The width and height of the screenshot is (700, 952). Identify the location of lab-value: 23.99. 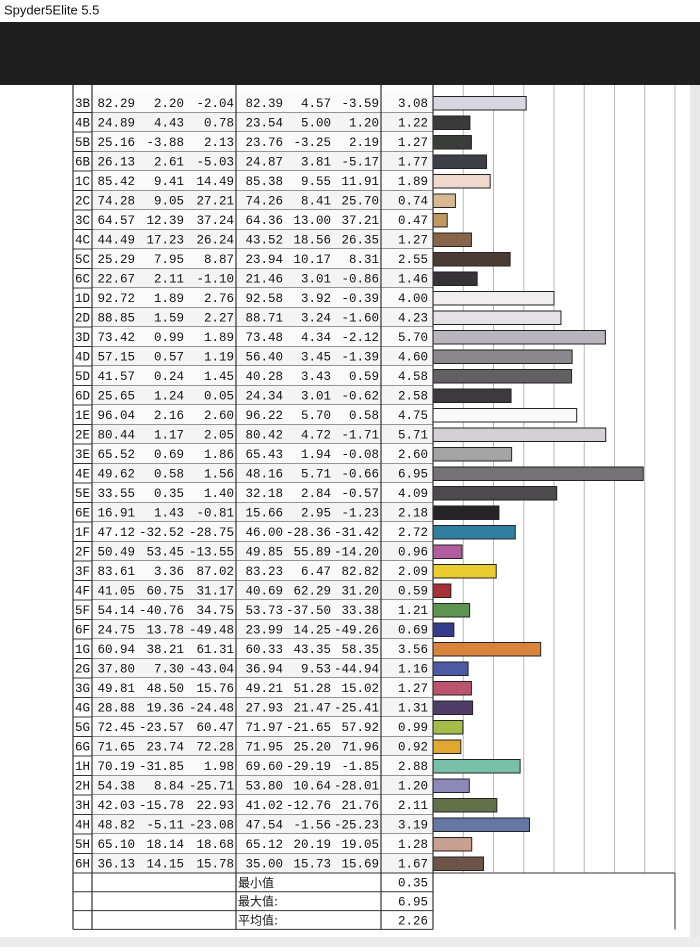
(264, 631).